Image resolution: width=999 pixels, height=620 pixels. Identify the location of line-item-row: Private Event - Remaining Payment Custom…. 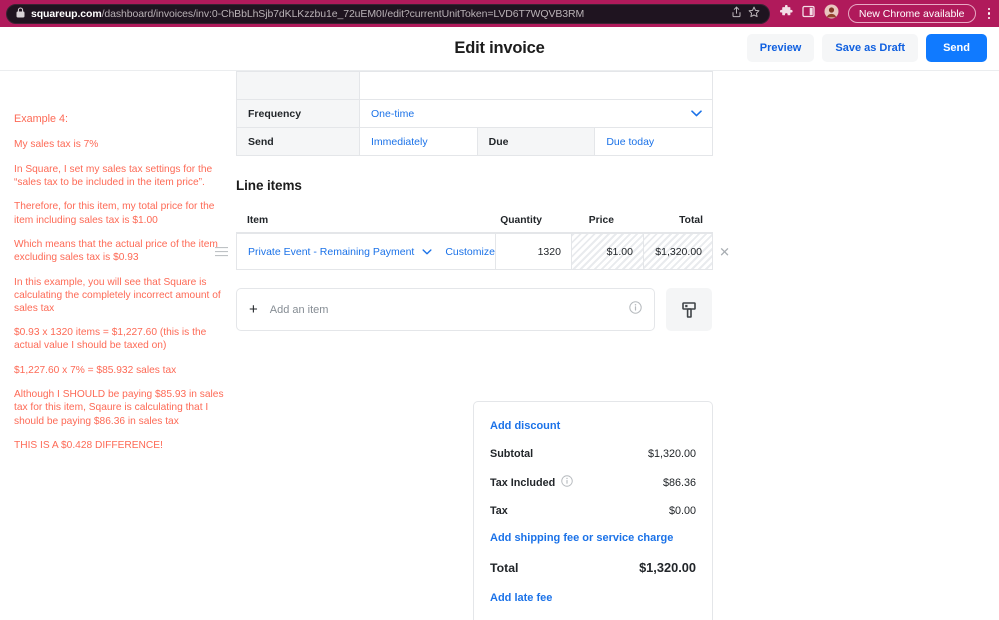
(474, 251).